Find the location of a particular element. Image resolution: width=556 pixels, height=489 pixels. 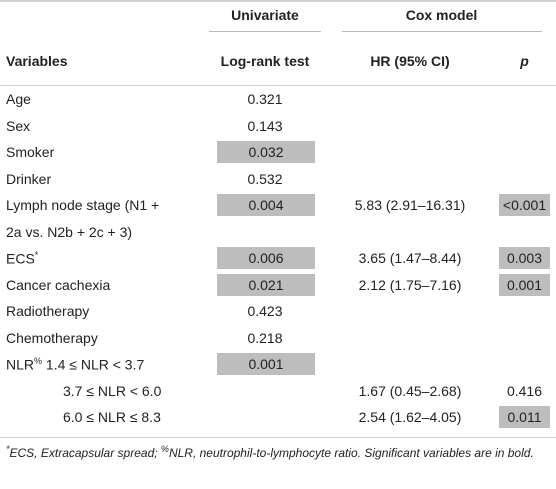

significant-highlight: 0.021 is located at coordinates (266, 284).